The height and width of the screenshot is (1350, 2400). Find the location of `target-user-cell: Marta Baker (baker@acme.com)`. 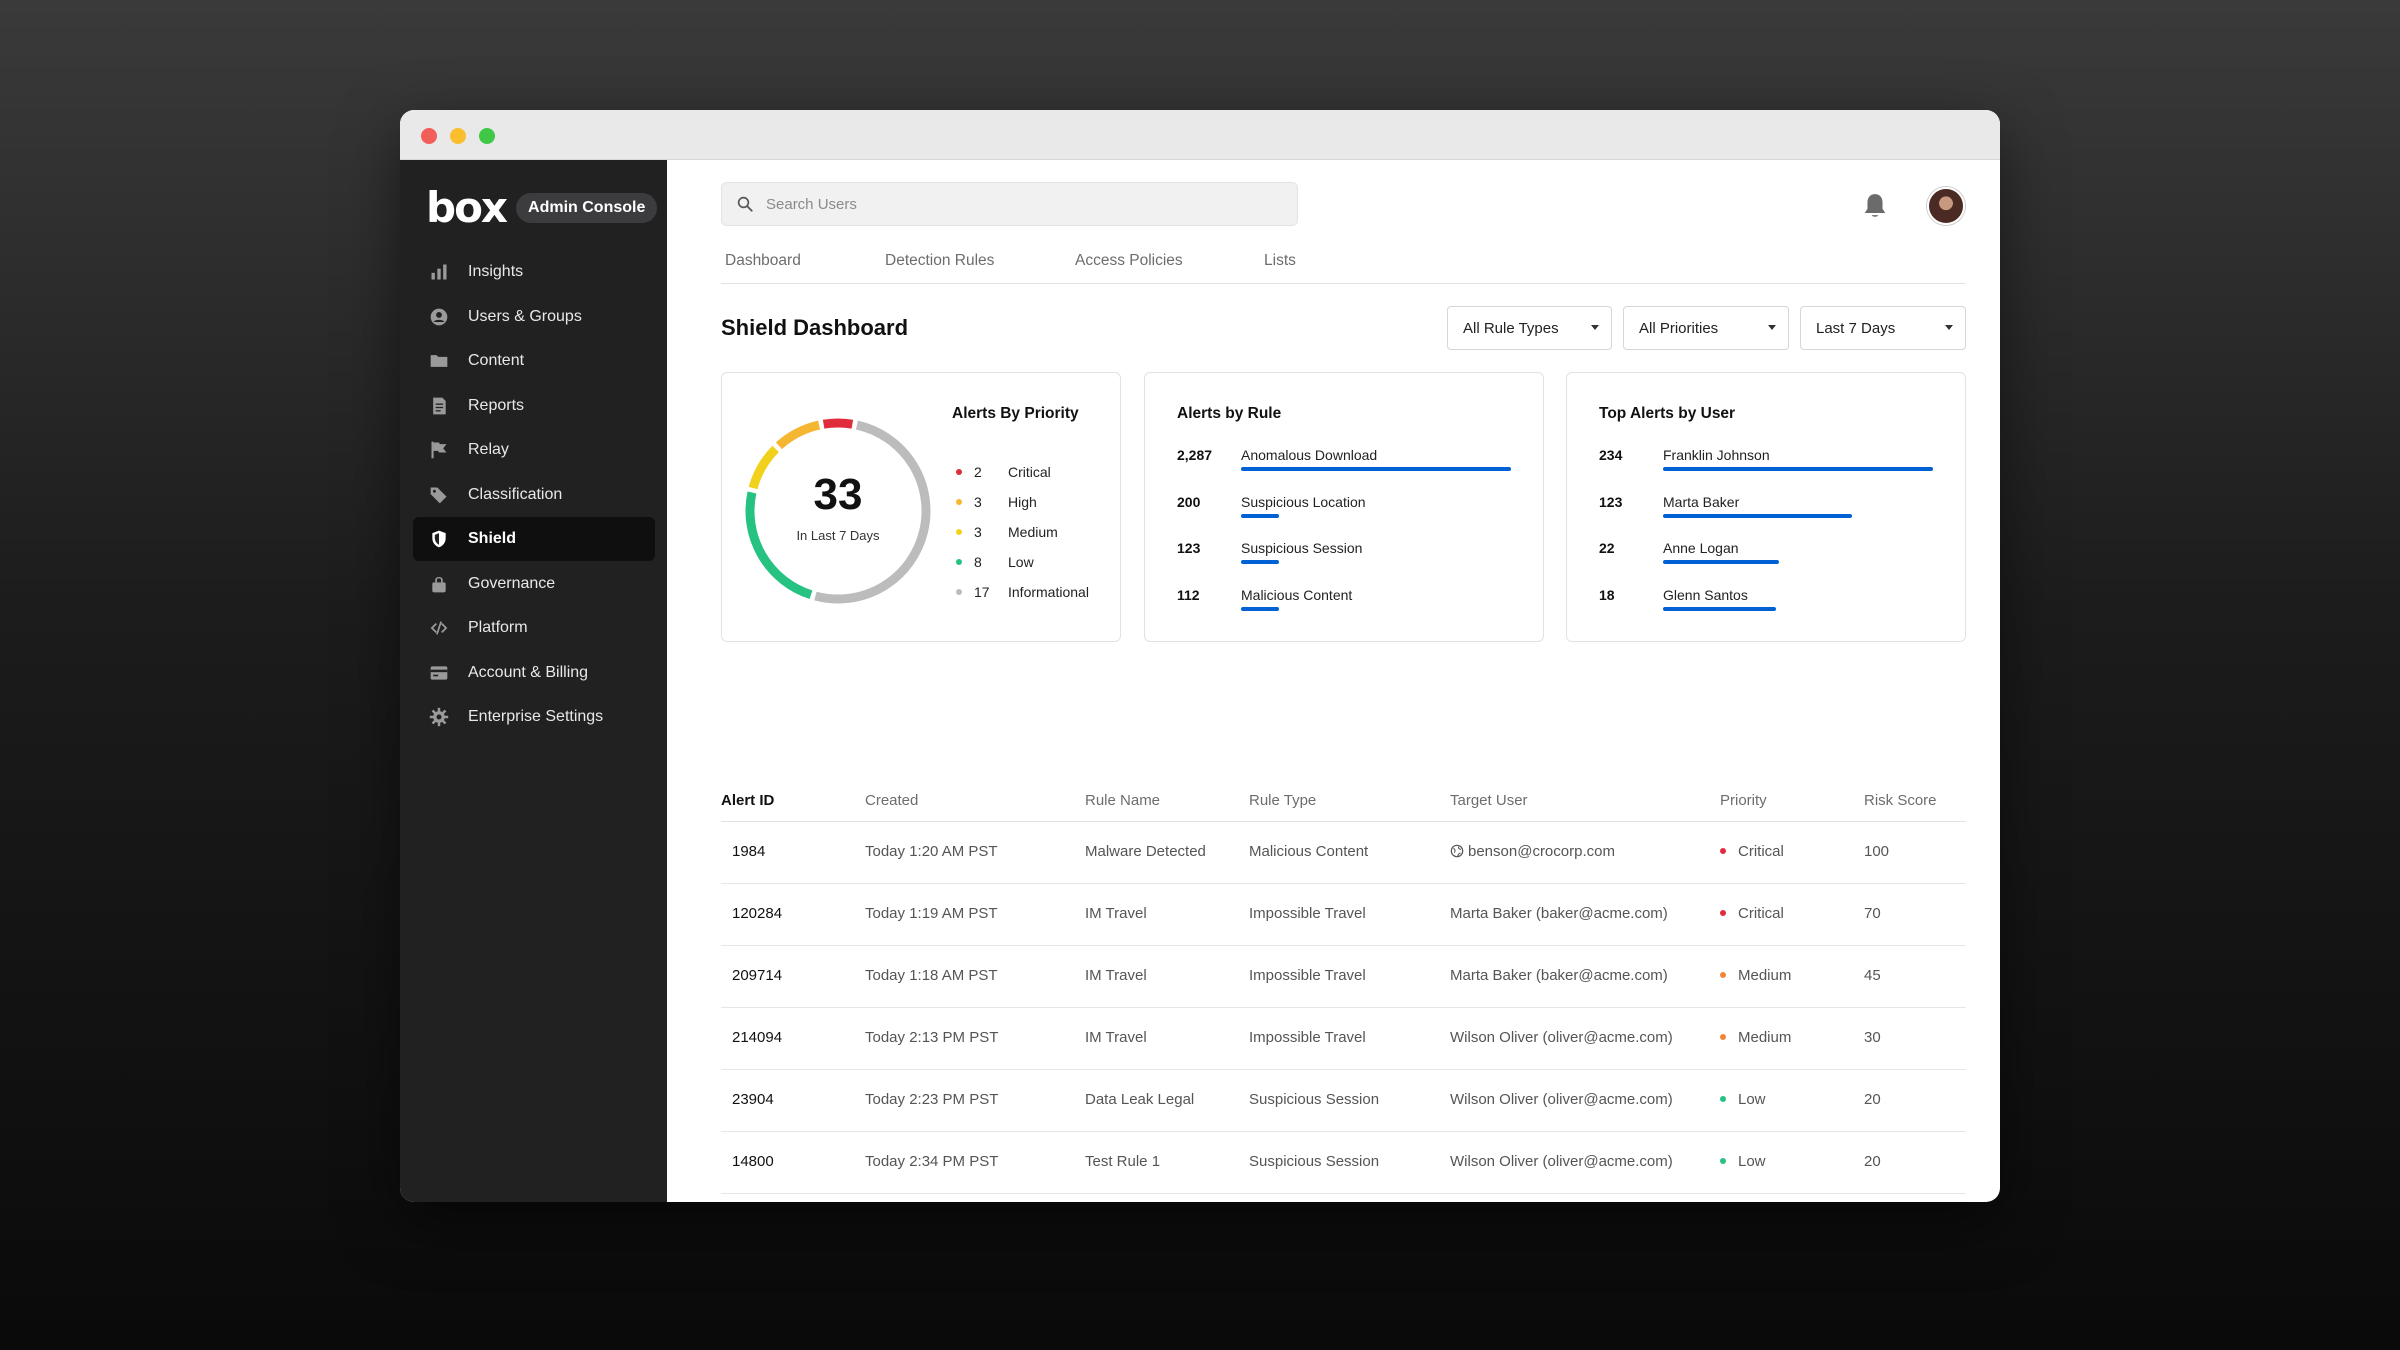

target-user-cell: Marta Baker (baker@acme.com) is located at coordinates (1559, 975).